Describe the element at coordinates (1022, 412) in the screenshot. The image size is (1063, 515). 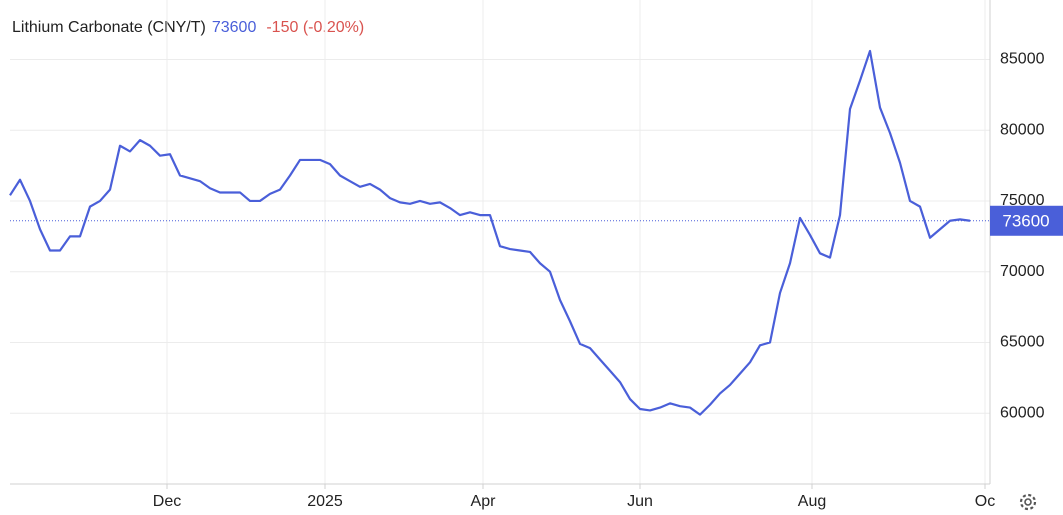
I see `y-tick-label: 60000` at that location.